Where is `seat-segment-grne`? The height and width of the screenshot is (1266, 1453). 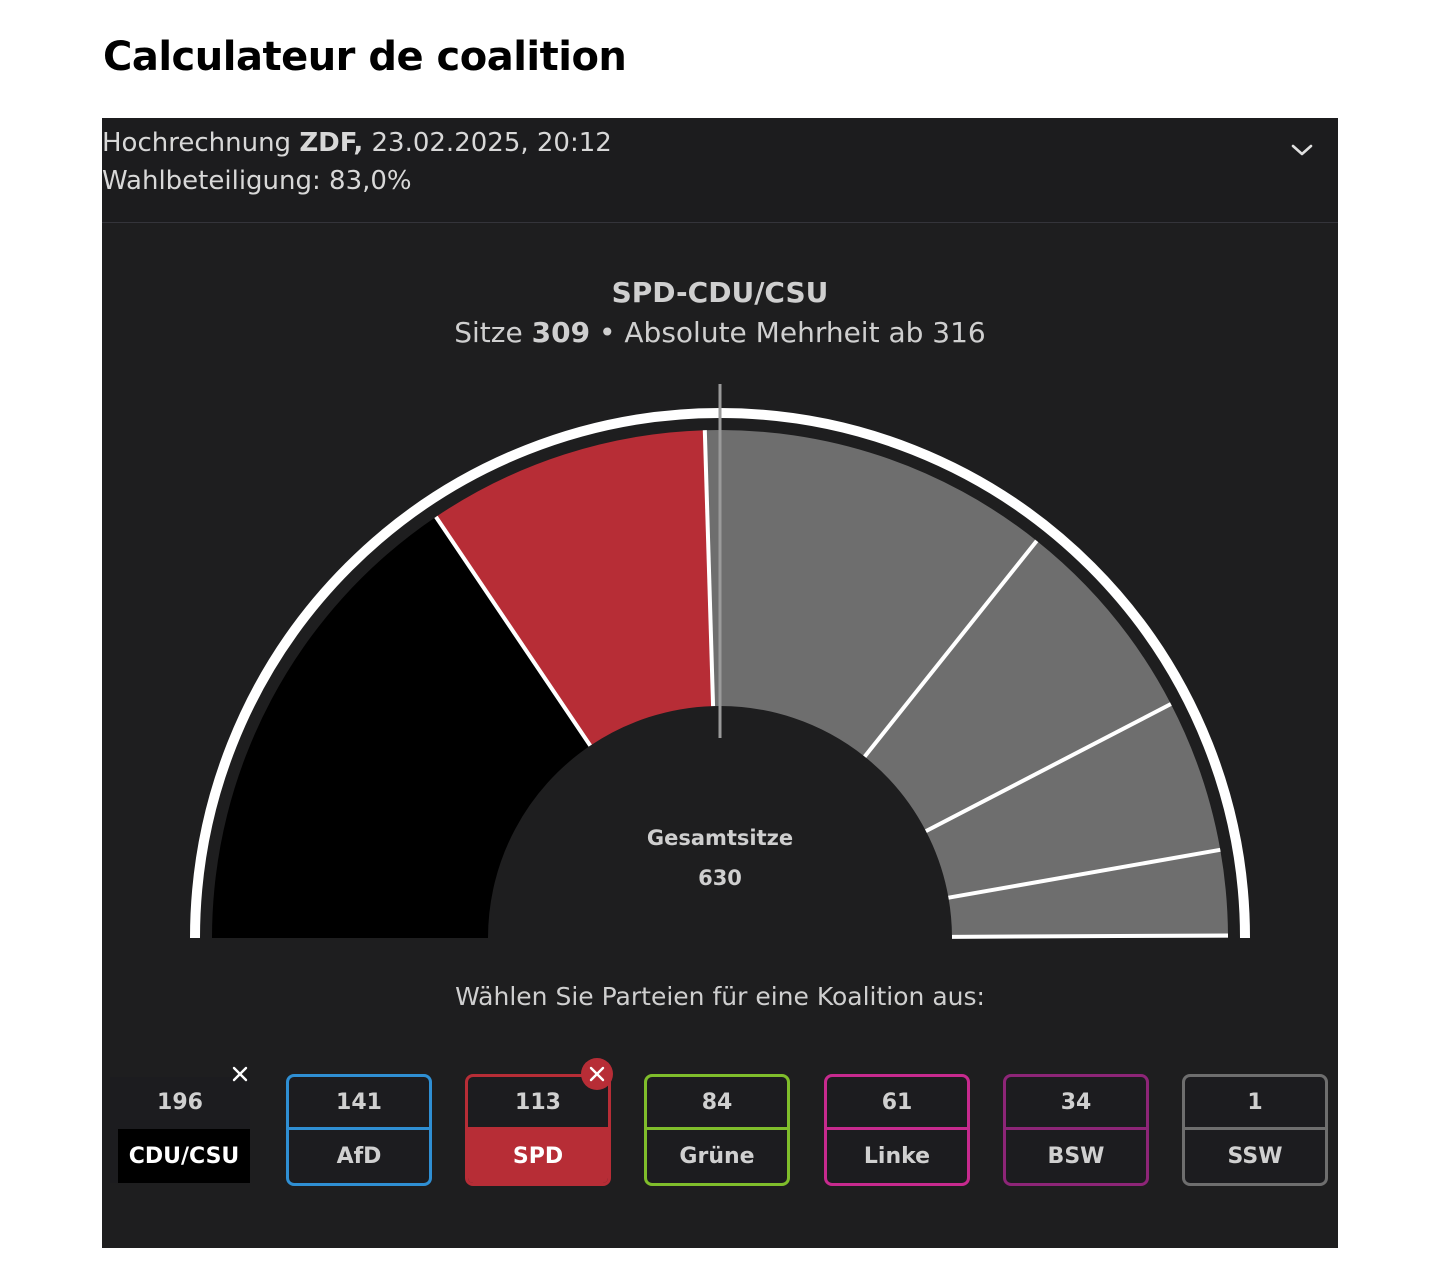
seat-segment-grne is located at coordinates (1017, 686).